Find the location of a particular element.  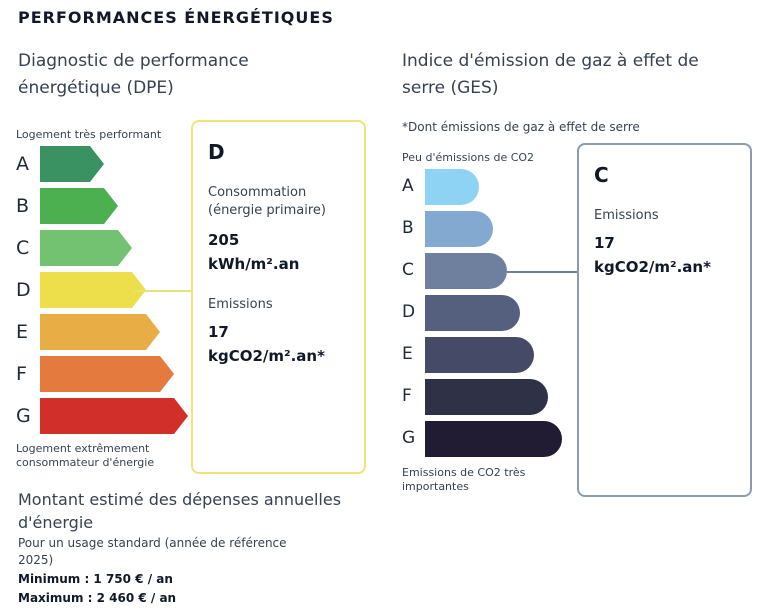

dpe-consumption-label-line2: (énergie primaire) is located at coordinates (267, 210).